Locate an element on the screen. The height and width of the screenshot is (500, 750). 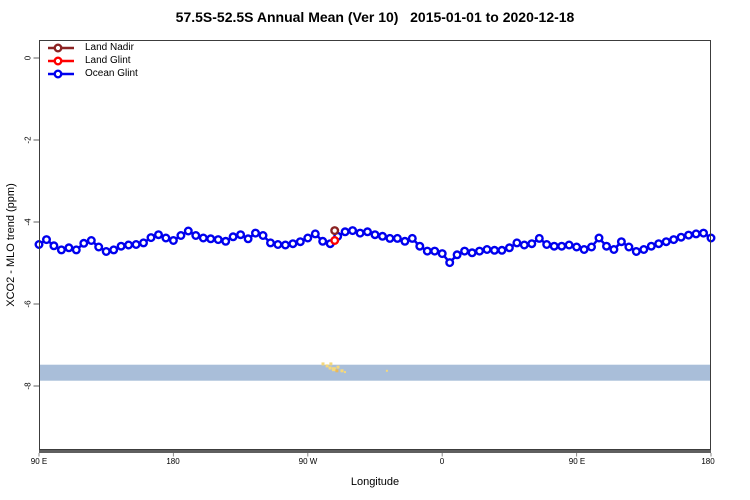
legend-item-ocean-glint: Ocean Glint is located at coordinates (92, 73).